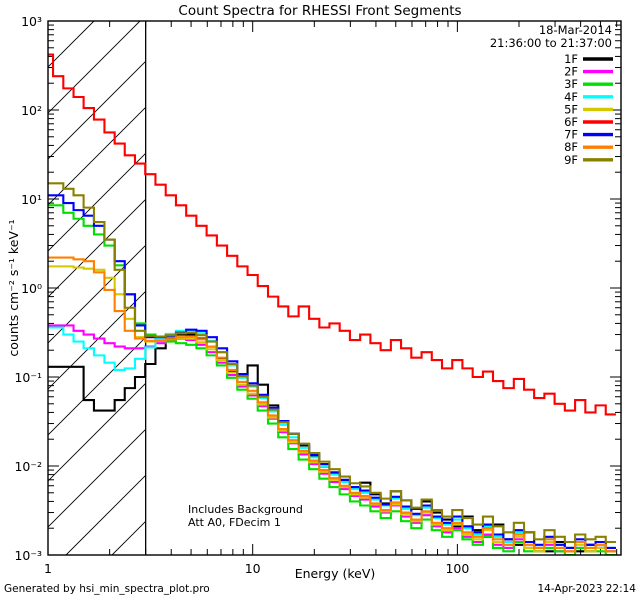 Image resolution: width=640 pixels, height=600 pixels. I want to click on legend-label-1f: 1F, so click(571, 59).